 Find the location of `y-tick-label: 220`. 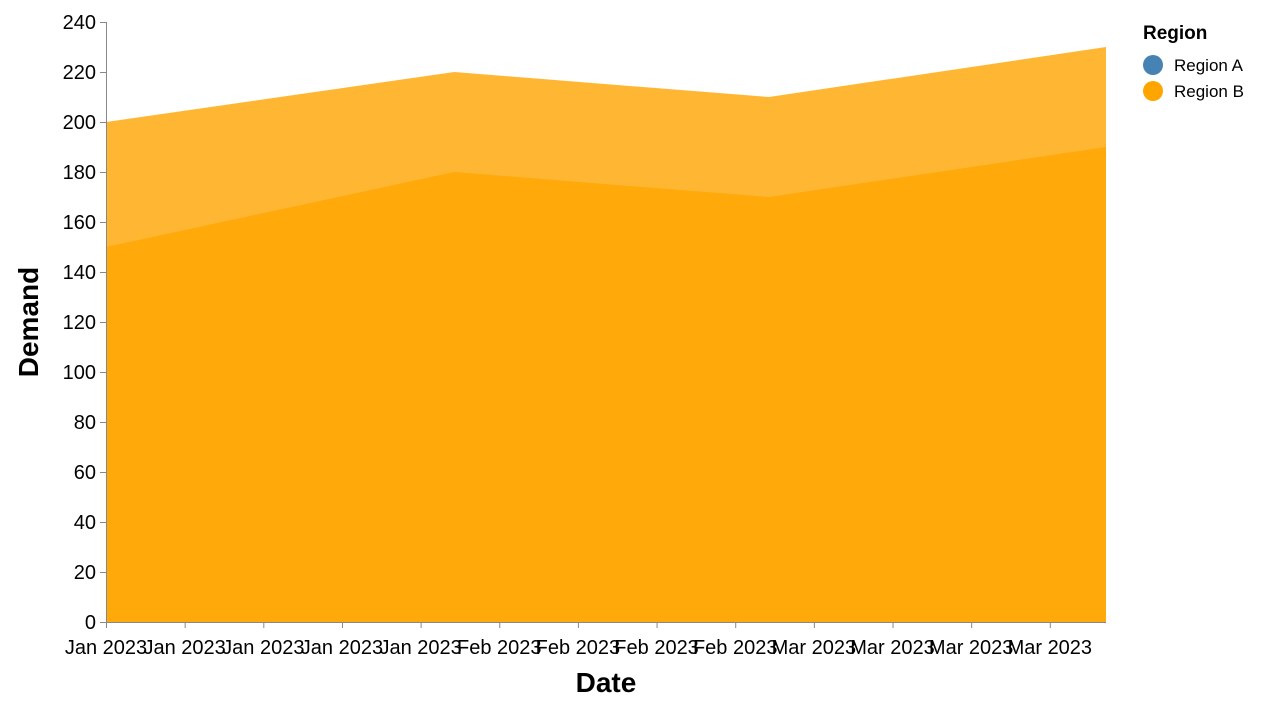

y-tick-label: 220 is located at coordinates (79, 73).